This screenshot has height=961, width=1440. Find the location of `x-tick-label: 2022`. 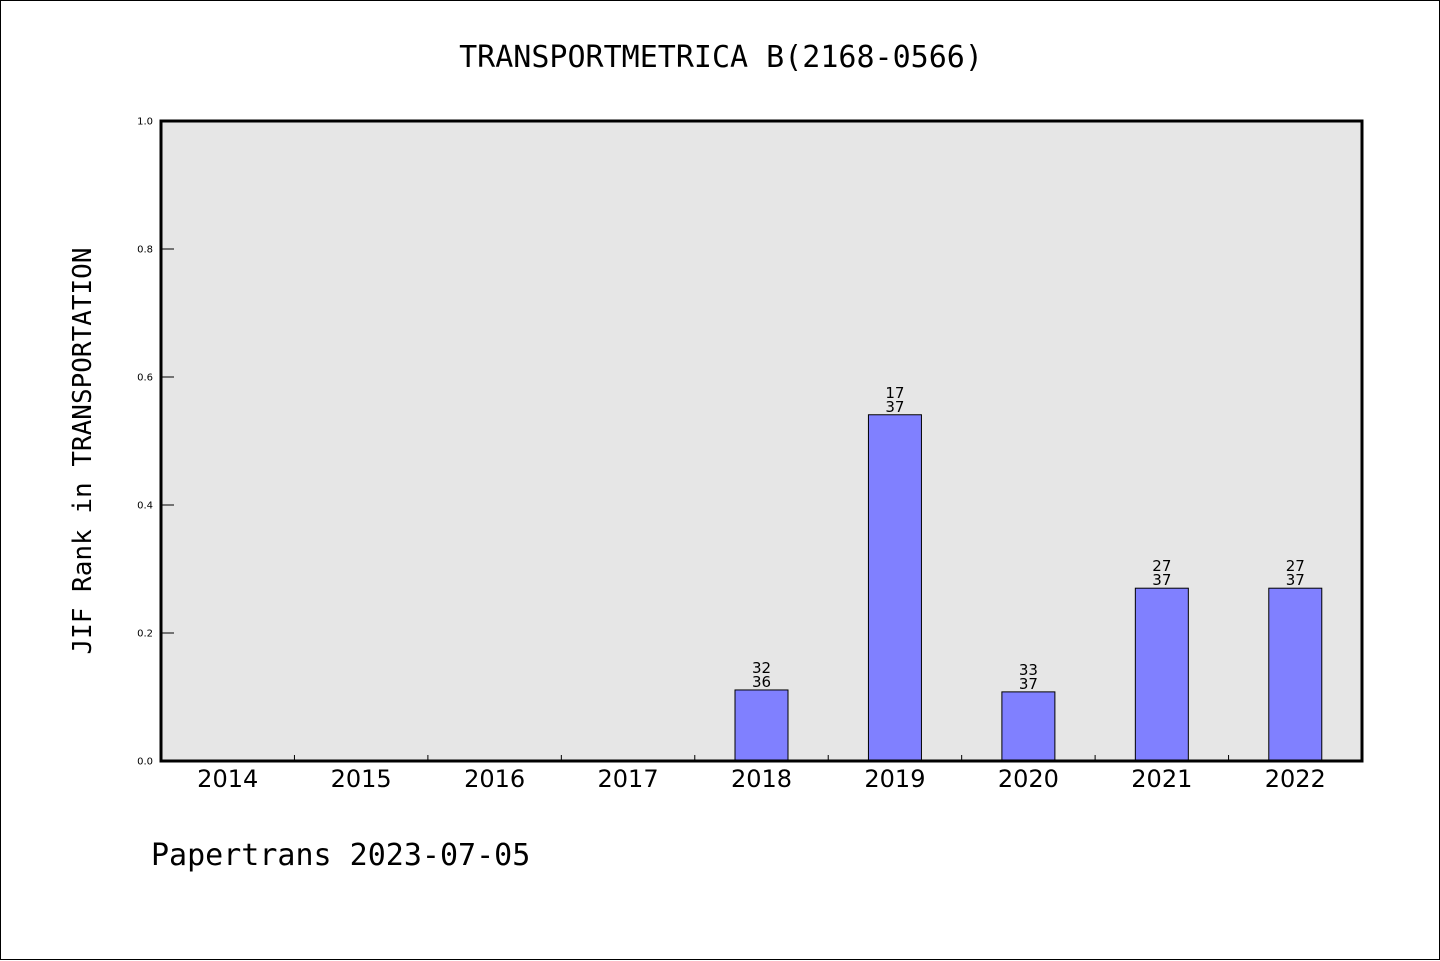

x-tick-label: 2022 is located at coordinates (1295, 779).